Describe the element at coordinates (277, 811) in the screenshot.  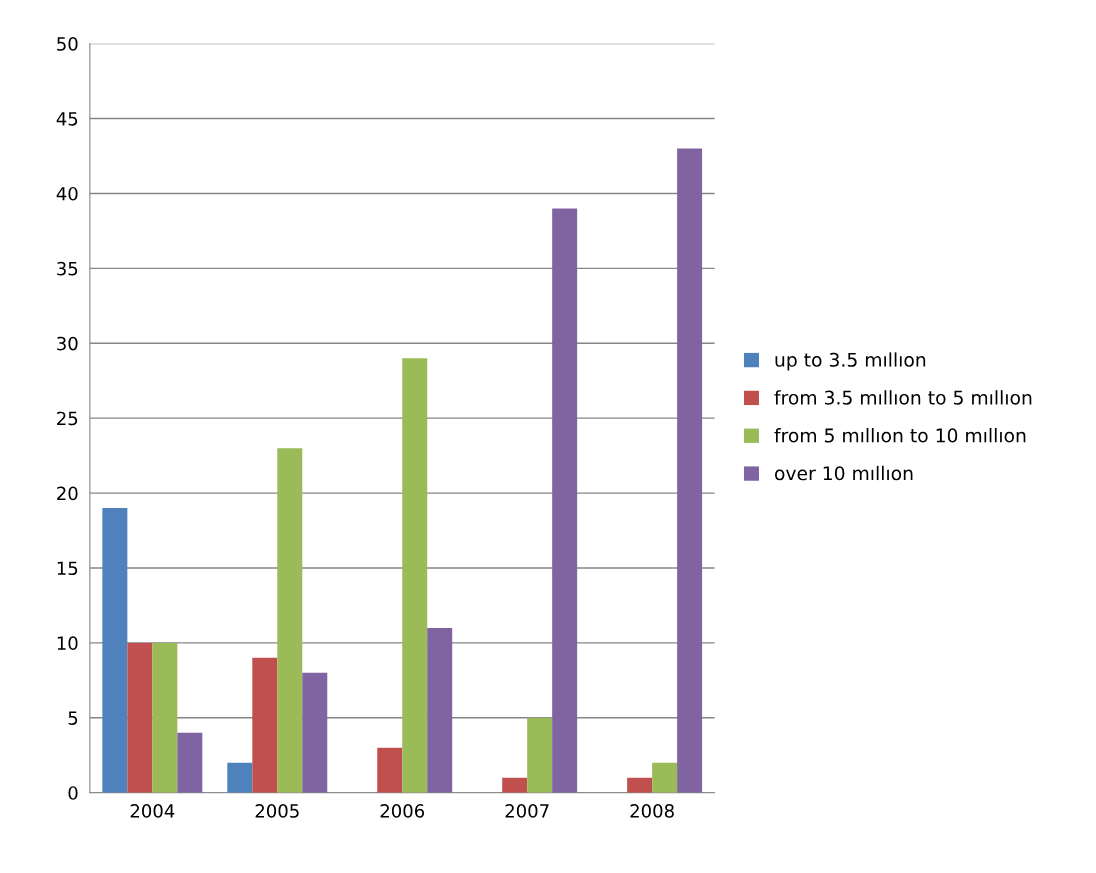
I see `x-tick-label: 2005` at that location.